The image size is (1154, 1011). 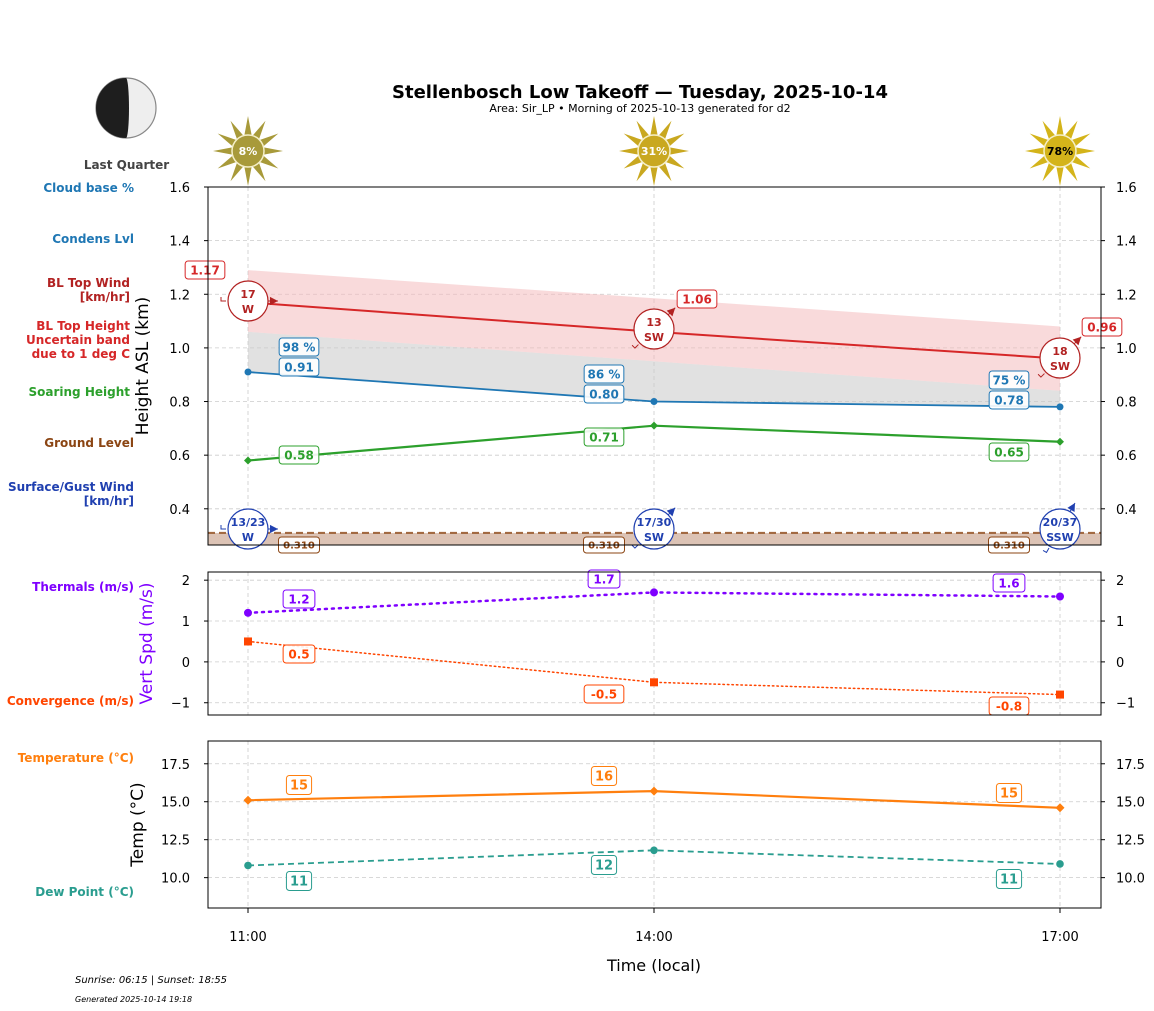 I want to click on bl-wind-11-speed: 17, so click(x=247, y=294).